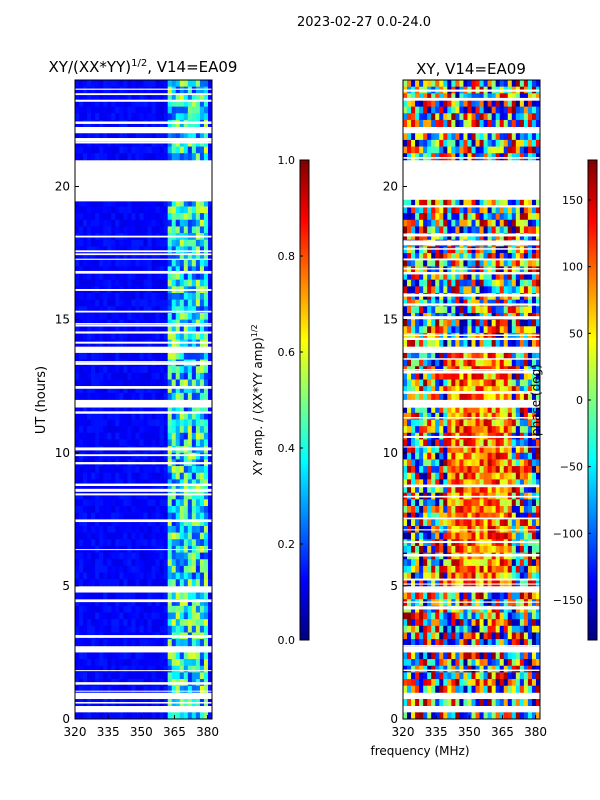 This screenshot has height=800, width=600. I want to click on flagged-row, so click(143, 290).